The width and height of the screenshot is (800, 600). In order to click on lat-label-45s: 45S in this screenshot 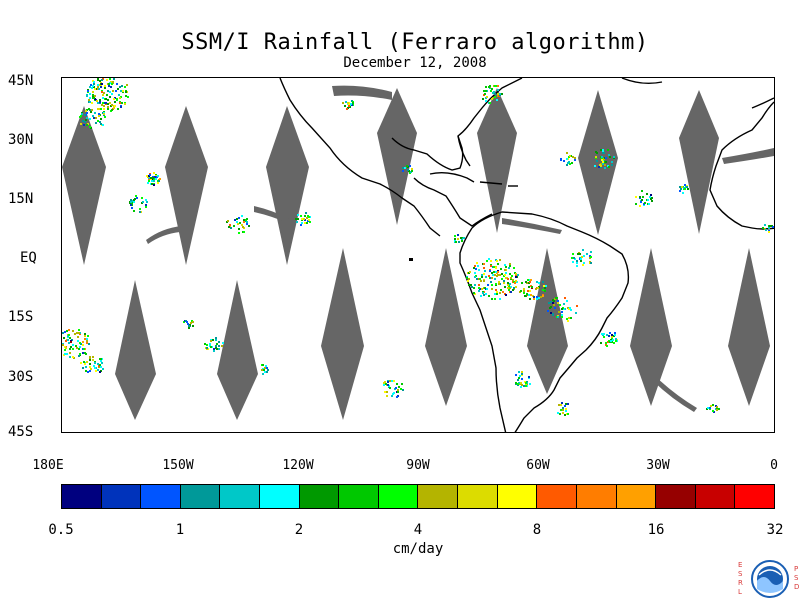, I will do `click(21, 432)`.